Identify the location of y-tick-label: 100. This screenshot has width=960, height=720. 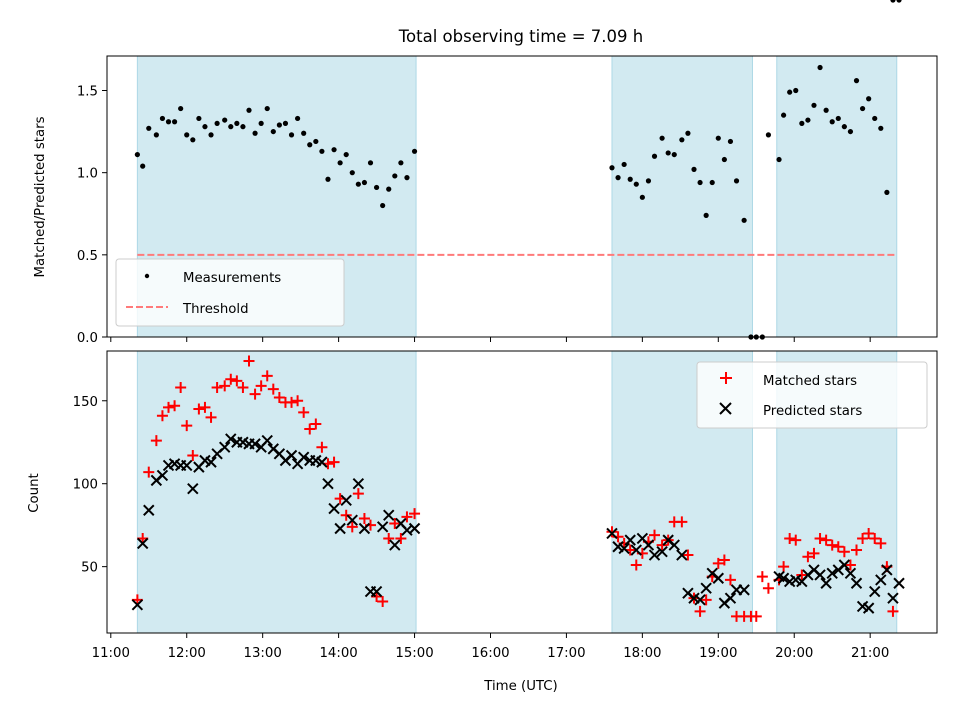
(85, 485).